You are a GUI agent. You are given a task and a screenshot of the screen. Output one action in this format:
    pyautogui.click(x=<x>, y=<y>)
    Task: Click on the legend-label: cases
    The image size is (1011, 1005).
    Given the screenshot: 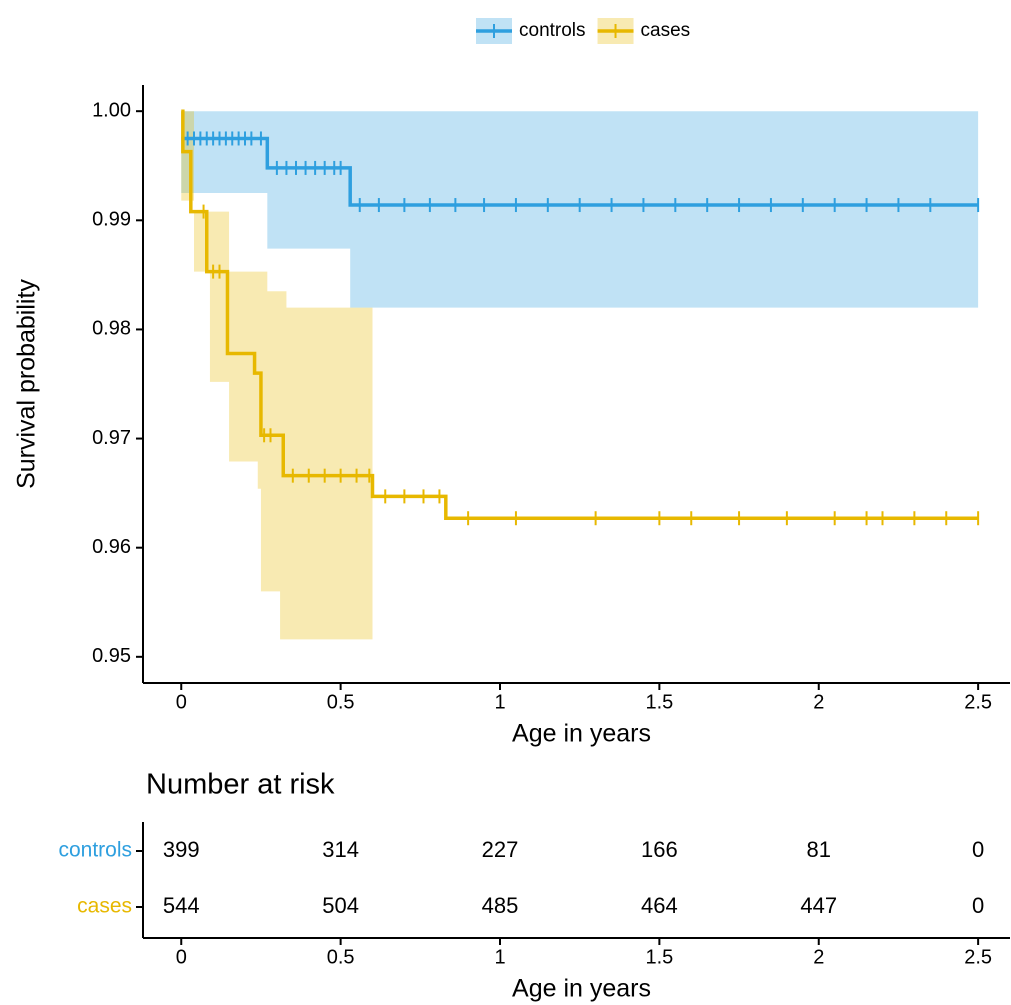 What is the action you would take?
    pyautogui.click(x=666, y=30)
    